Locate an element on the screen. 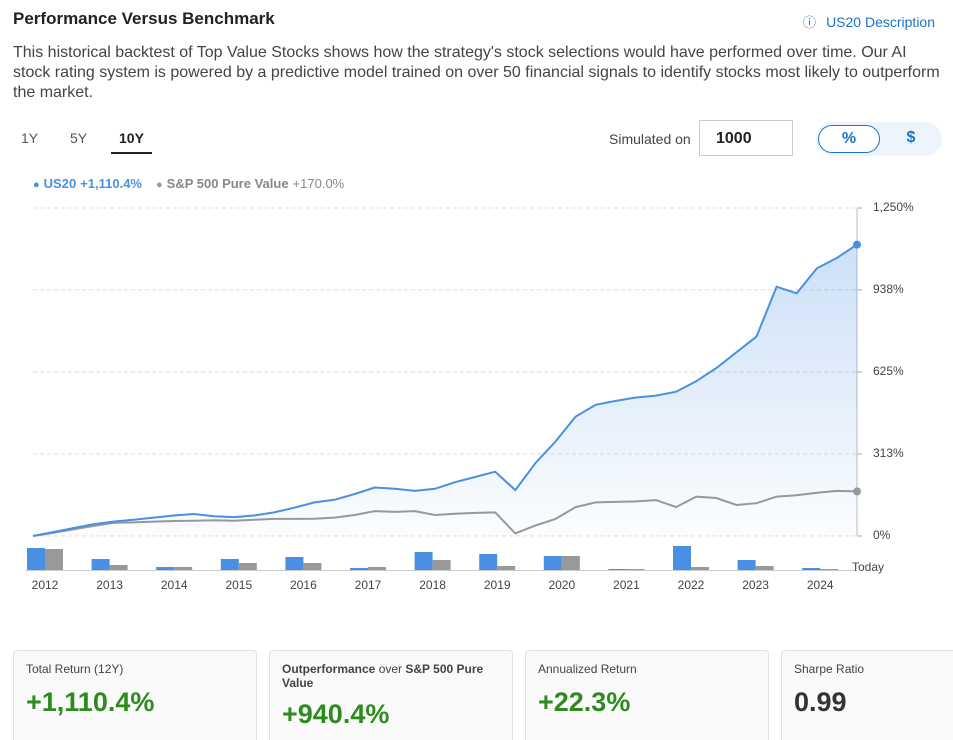 The image size is (953, 740). stat-label: Outperformance over S&P 500 Pure Value is located at coordinates (392, 676).